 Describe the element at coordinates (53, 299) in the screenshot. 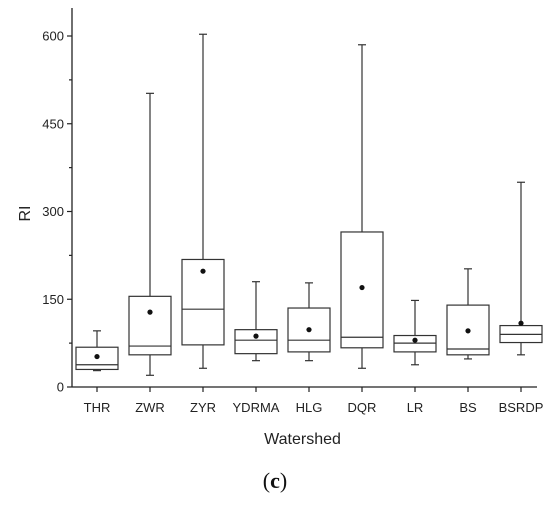

I see `y-tick-label: 150` at that location.